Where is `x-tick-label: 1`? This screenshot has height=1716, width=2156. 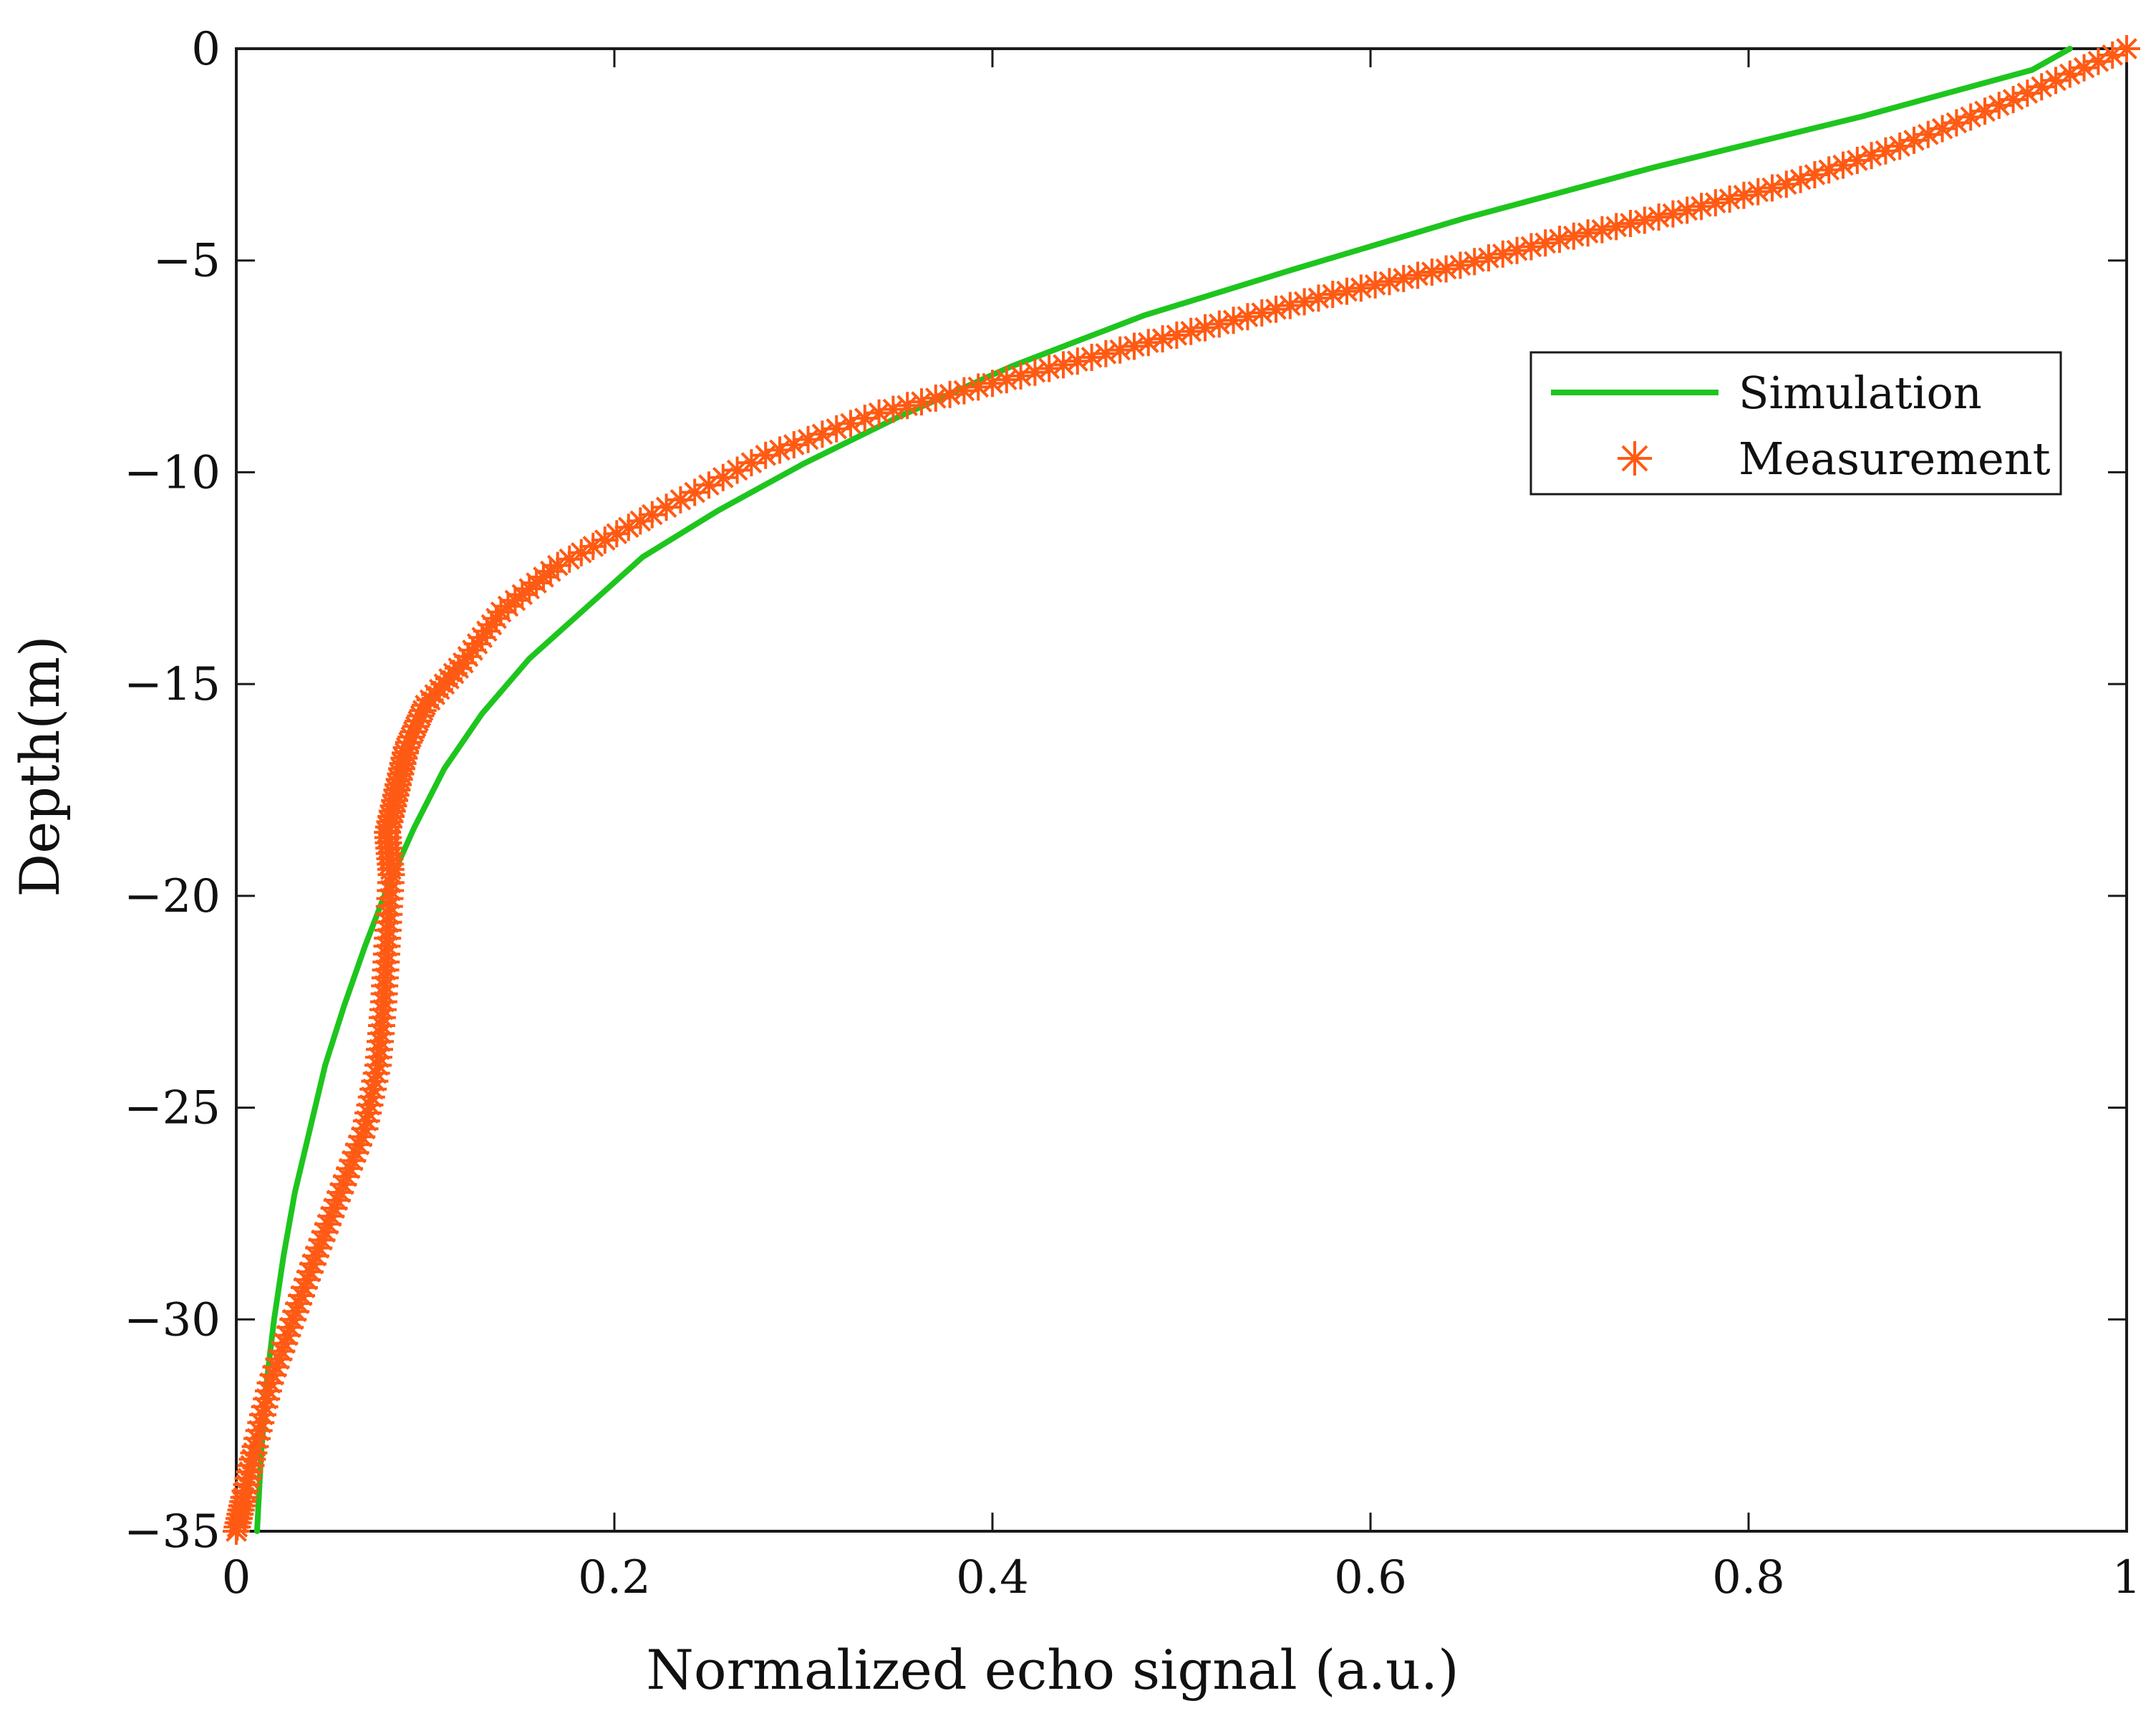 x-tick-label: 1 is located at coordinates (2127, 1577).